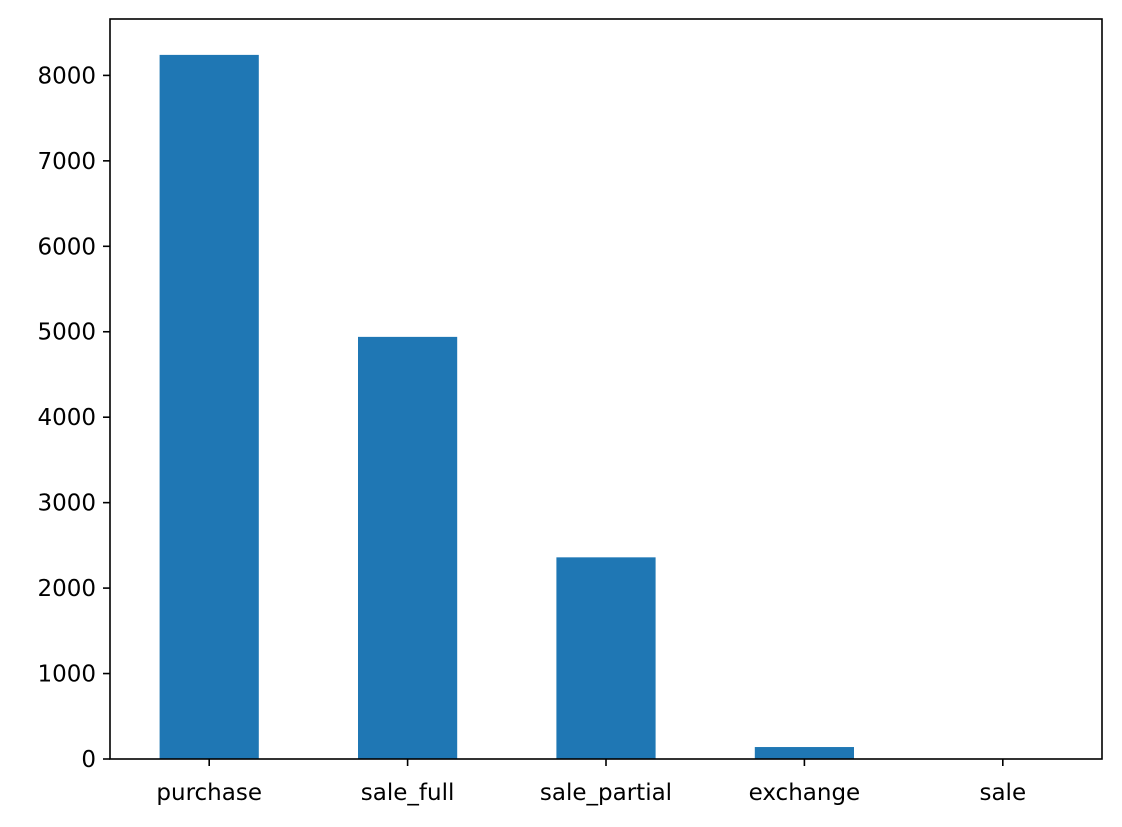 The image size is (1122, 827). What do you see at coordinates (66, 675) in the screenshot?
I see `y-tick-label: 1000` at bounding box center [66, 675].